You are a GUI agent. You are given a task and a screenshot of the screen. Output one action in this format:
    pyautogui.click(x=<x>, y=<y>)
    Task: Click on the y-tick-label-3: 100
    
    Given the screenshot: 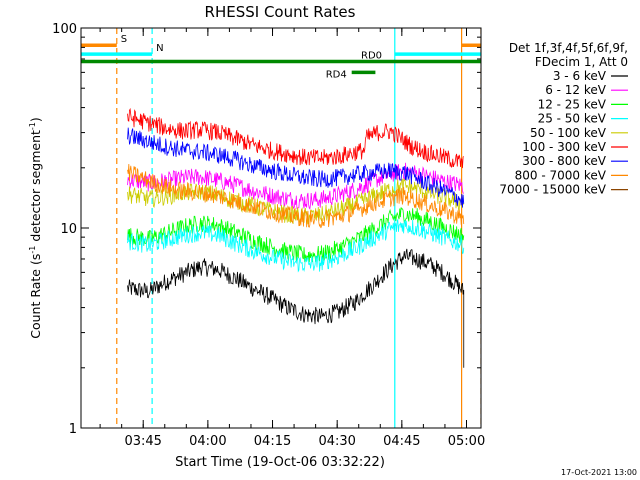 What is the action you would take?
    pyautogui.click(x=64, y=29)
    